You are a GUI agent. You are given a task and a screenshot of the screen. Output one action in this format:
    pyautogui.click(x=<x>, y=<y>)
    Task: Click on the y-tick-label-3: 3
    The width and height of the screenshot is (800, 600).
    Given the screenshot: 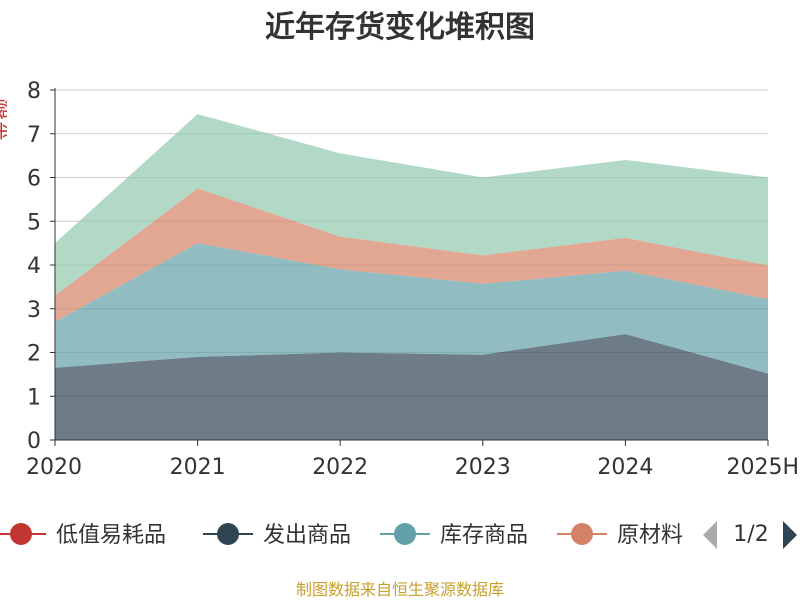 What is the action you would take?
    pyautogui.click(x=34, y=310)
    